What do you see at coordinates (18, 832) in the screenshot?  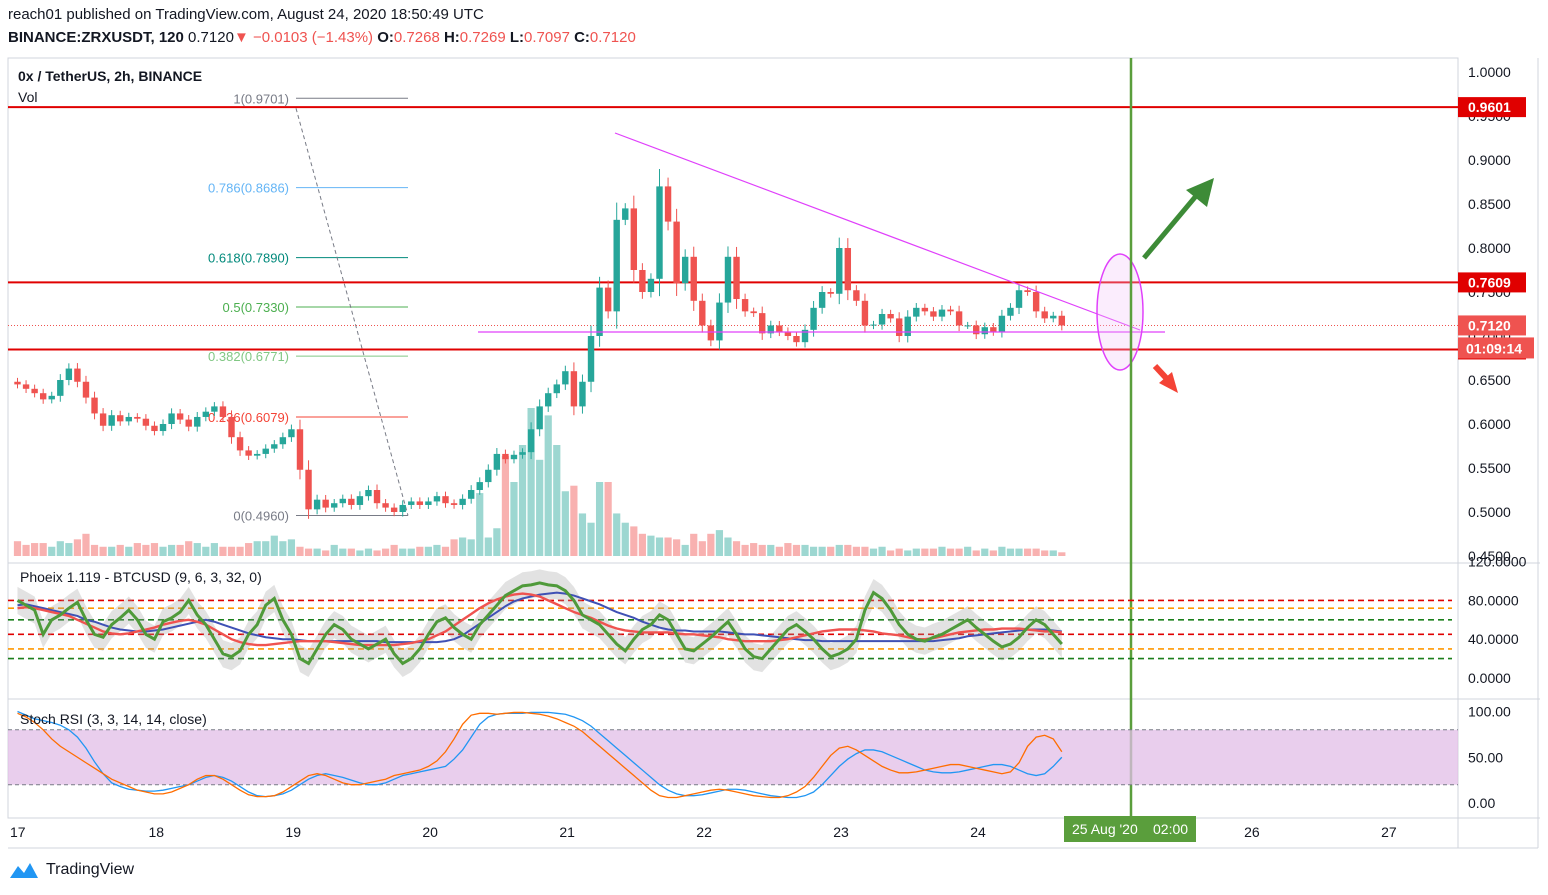 I see `time-tick-label: 17` at bounding box center [18, 832].